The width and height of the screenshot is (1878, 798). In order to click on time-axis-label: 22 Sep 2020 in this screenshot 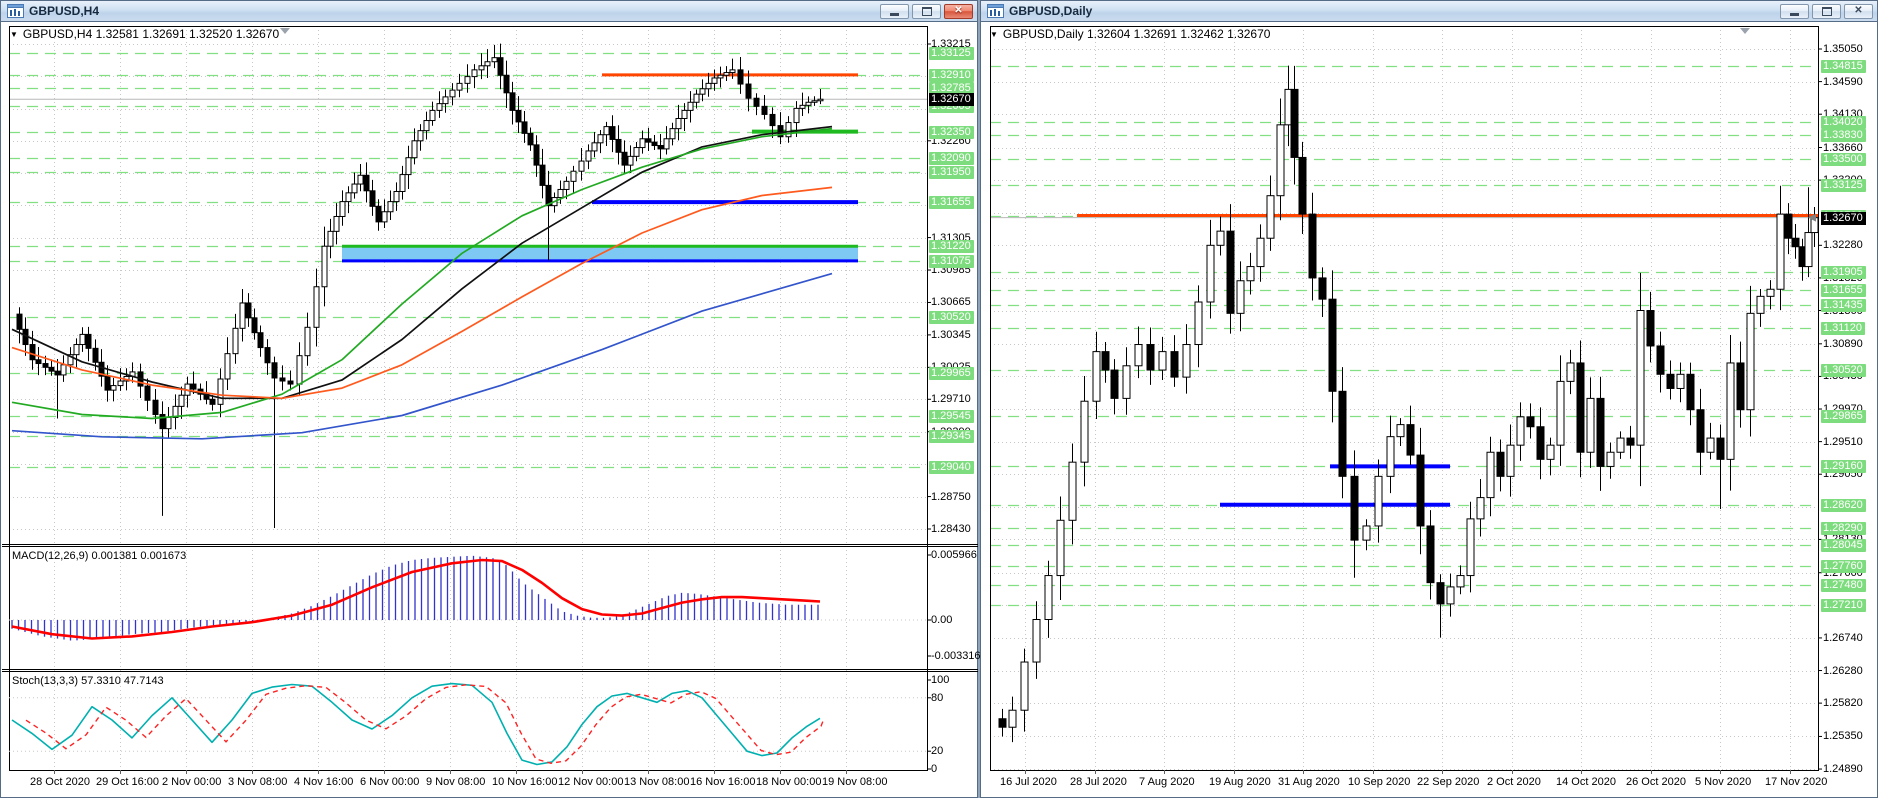, I will do `click(1448, 782)`.